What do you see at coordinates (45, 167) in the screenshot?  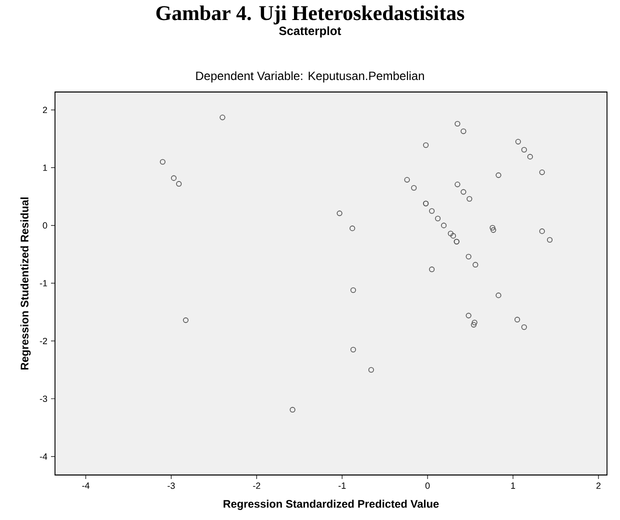 I see `y-tick-label: 1` at bounding box center [45, 167].